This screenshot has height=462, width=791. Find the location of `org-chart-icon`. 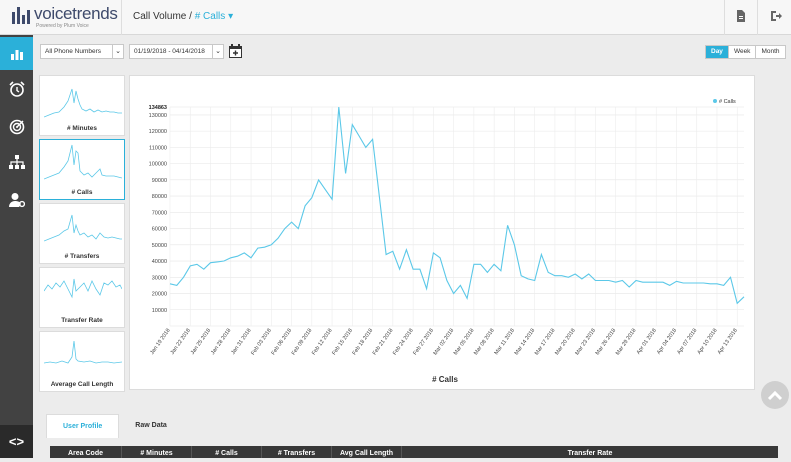

org-chart-icon is located at coordinates (16, 161).